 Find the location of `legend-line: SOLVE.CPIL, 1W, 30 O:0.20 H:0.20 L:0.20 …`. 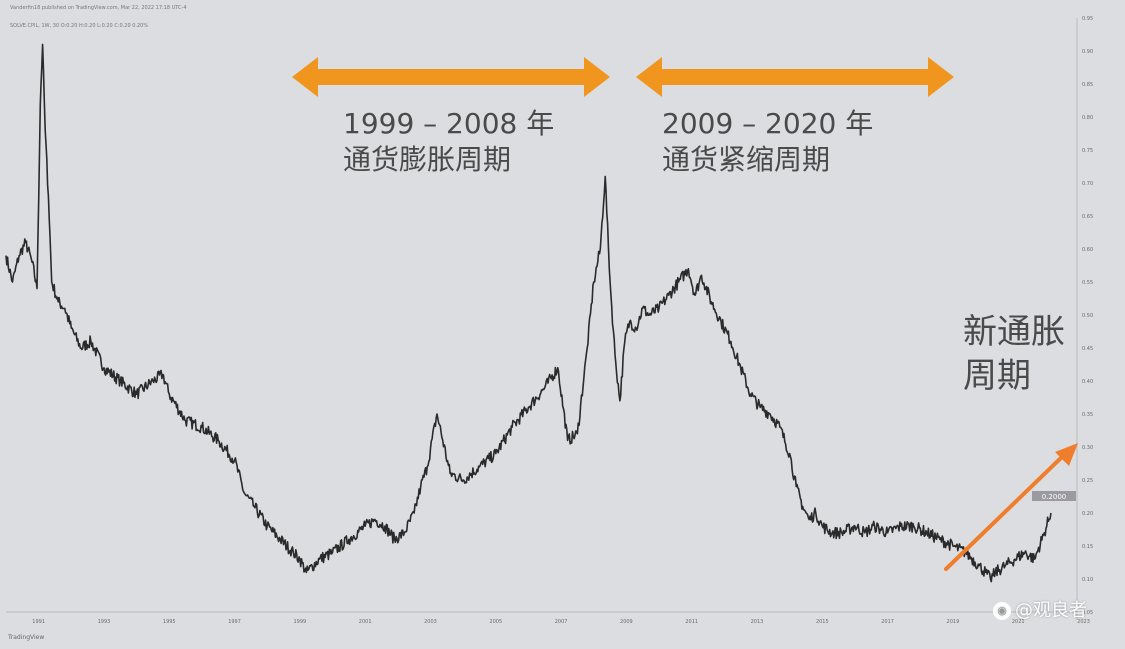

legend-line: SOLVE.CPIL, 1W, 30 O:0.20 H:0.20 L:0.20 … is located at coordinates (79, 26).